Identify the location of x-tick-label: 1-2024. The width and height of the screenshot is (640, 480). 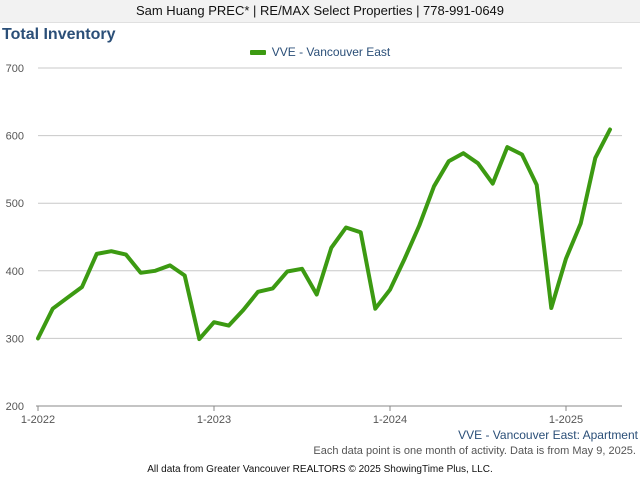
(390, 420).